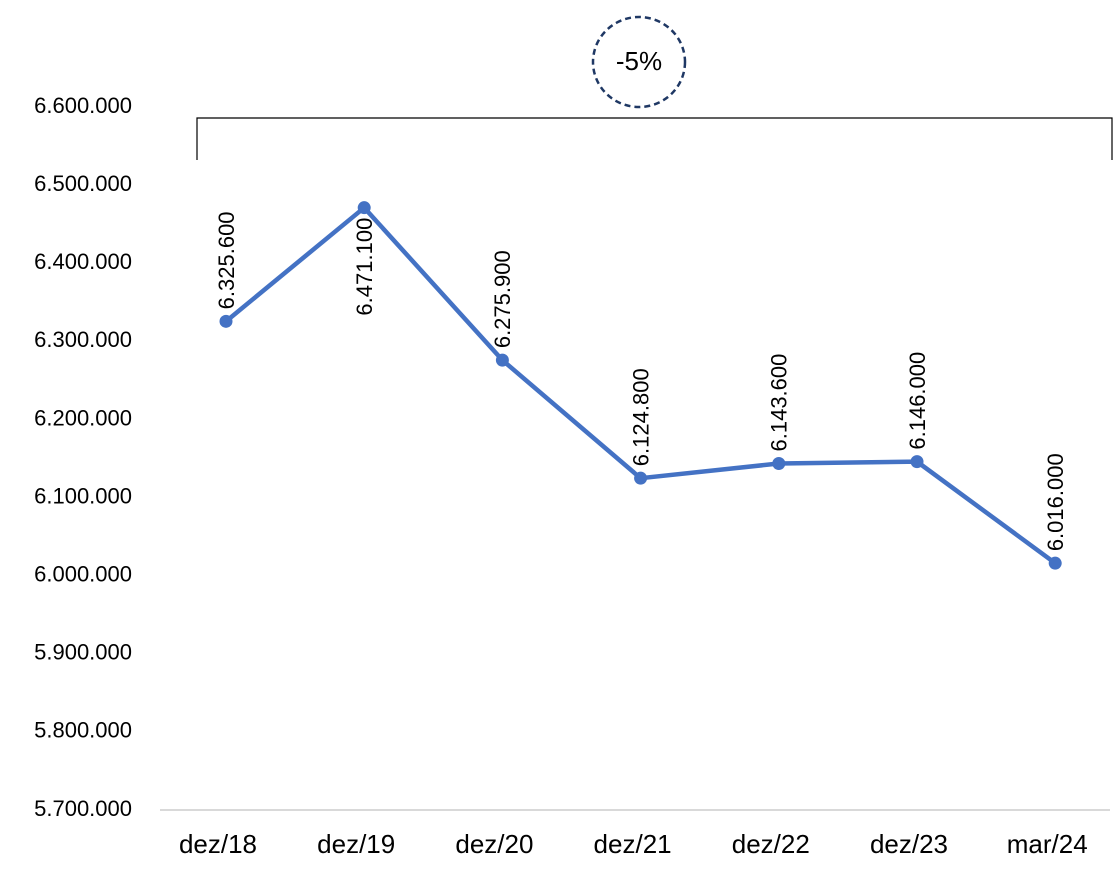 This screenshot has height=875, width=1120. What do you see at coordinates (1055, 502) in the screenshot?
I see `data-label: 6.016.000` at bounding box center [1055, 502].